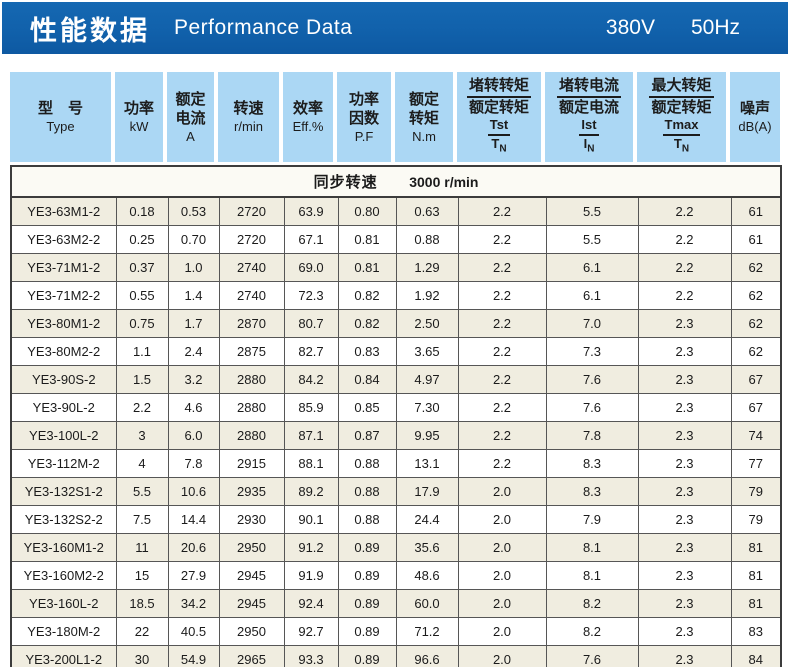  Describe the element at coordinates (63, 295) in the screenshot. I see `model-cell: YE3-71M2-2` at that location.